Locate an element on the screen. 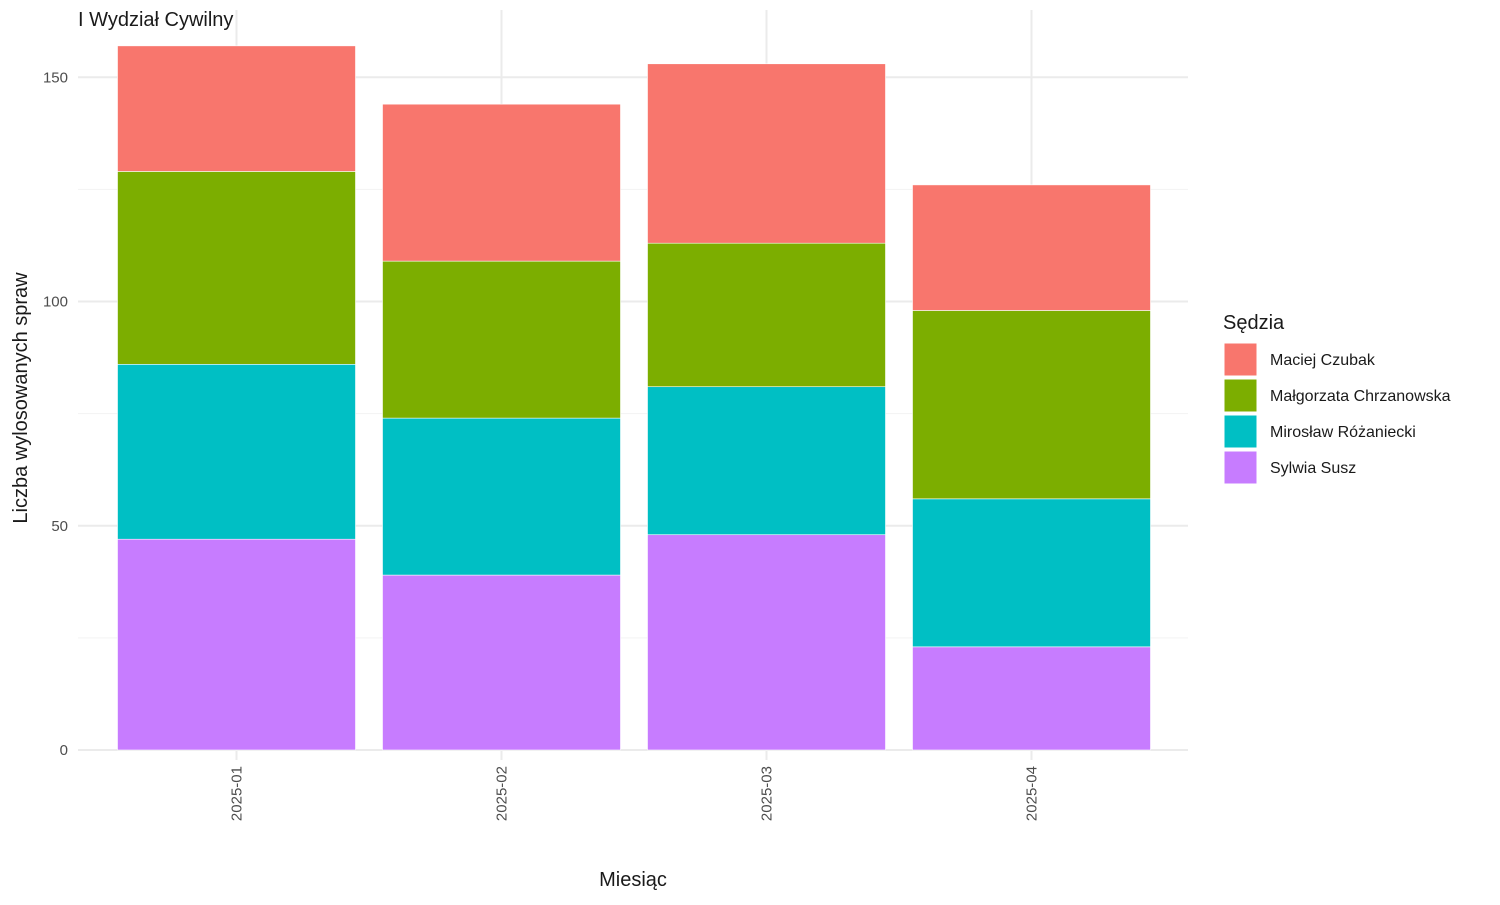 The height and width of the screenshot is (905, 1500). y-tick-label: 0 is located at coordinates (64, 750).